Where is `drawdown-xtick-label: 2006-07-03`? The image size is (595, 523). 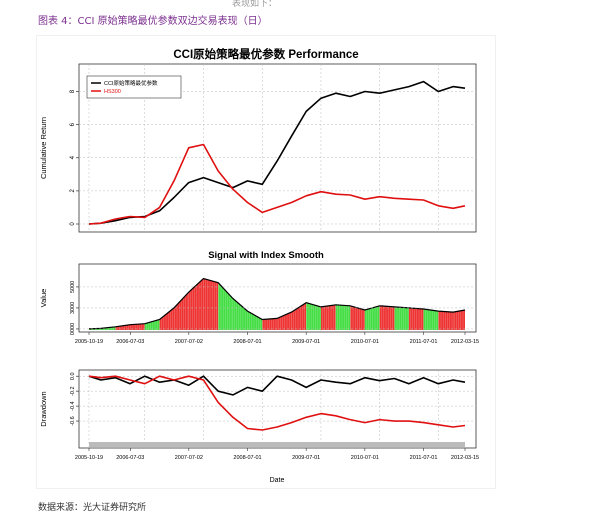
drawdown-xtick-label: 2006-07-03 is located at coordinates (130, 458).